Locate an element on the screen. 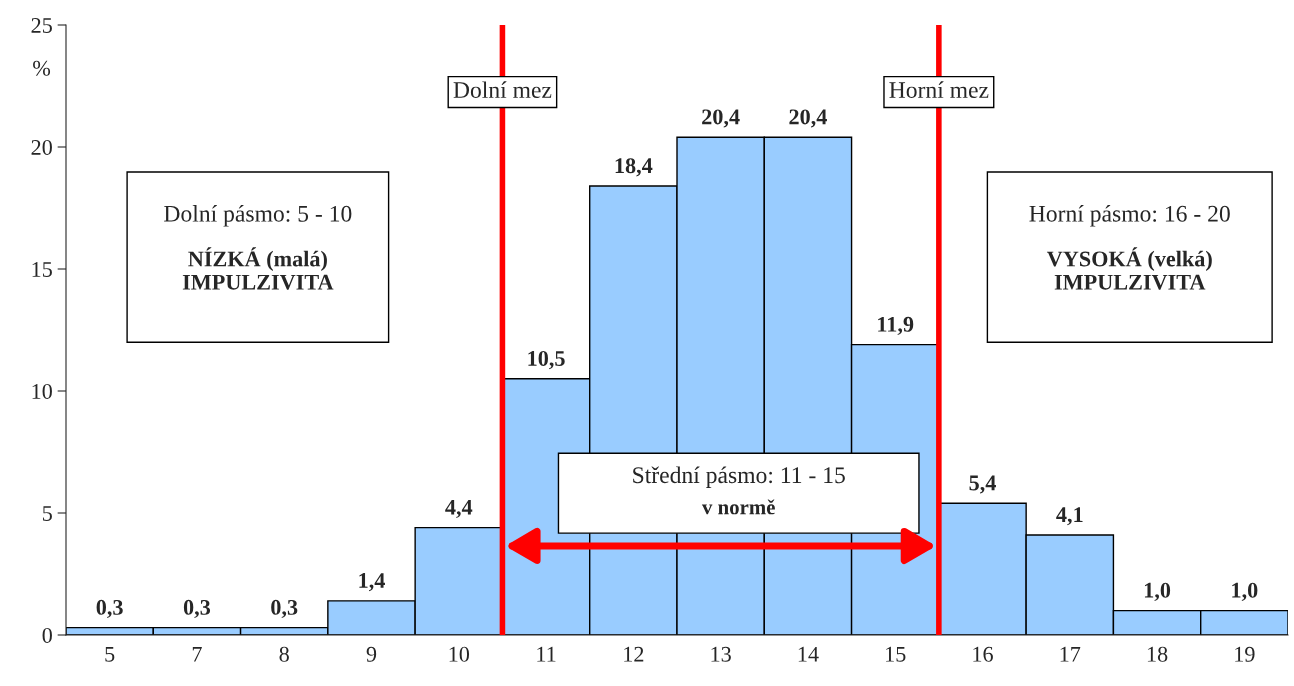  annotation: Střední pásmo: 11 - 15 is located at coordinates (739, 477).